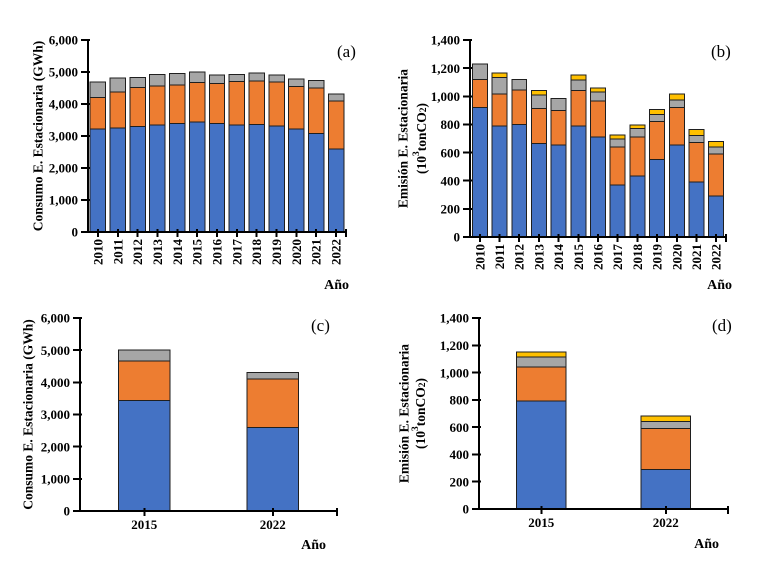 The height and width of the screenshot is (569, 775). Describe the element at coordinates (719, 285) in the screenshot. I see `x-axis-title: Año` at that location.